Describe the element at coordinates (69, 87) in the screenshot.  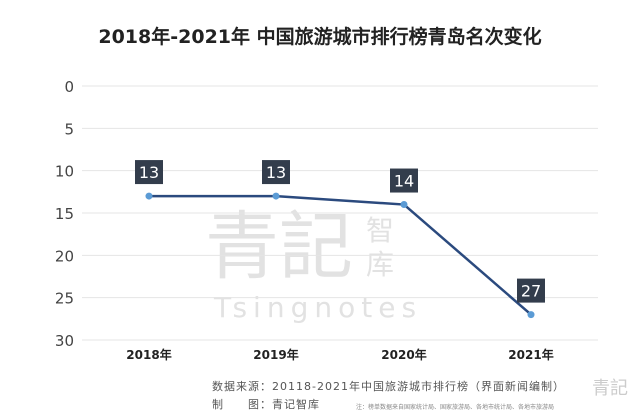
I see `y-tick-label: 0` at that location.